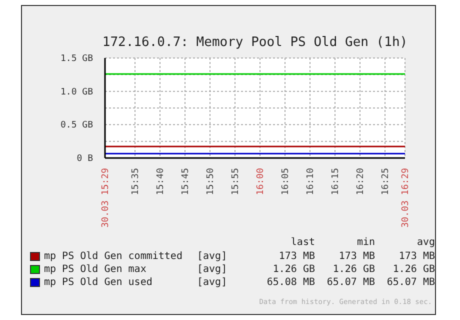 This screenshot has height=320, width=460. I want to click on x-tick-label: 16:00, so click(261, 182).